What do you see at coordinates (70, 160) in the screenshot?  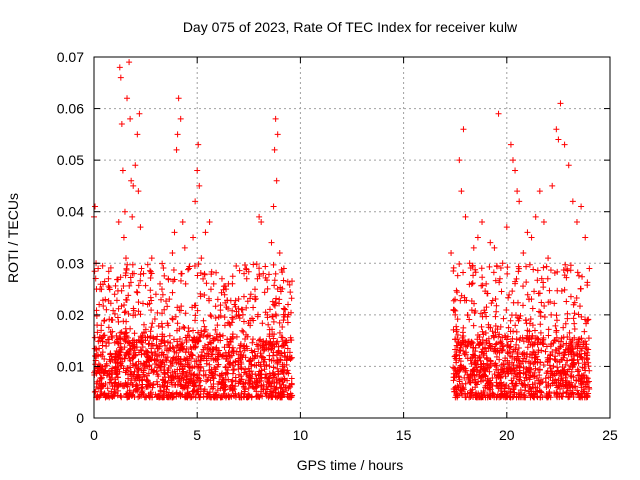 I see `y-tick-label: 0.05` at bounding box center [70, 160].